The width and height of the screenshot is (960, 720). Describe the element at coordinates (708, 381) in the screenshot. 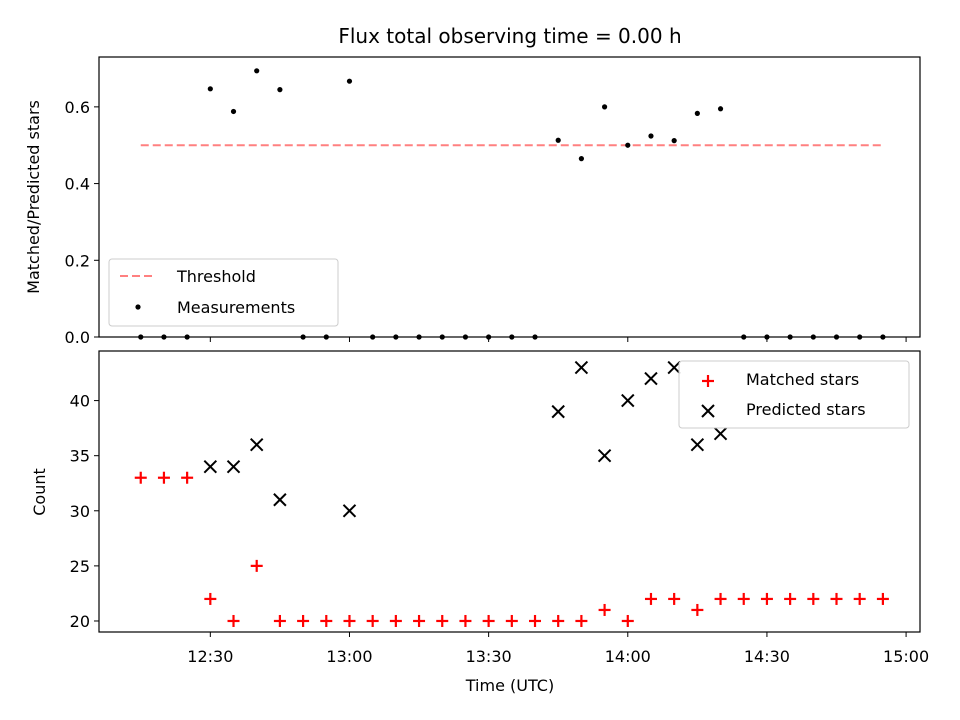

I see `legend-matched-swatch` at that location.